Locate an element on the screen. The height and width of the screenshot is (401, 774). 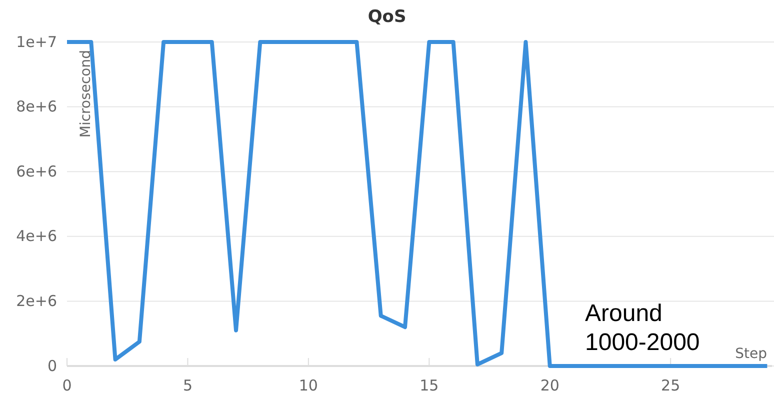
x-tick-label: 25 is located at coordinates (670, 385).